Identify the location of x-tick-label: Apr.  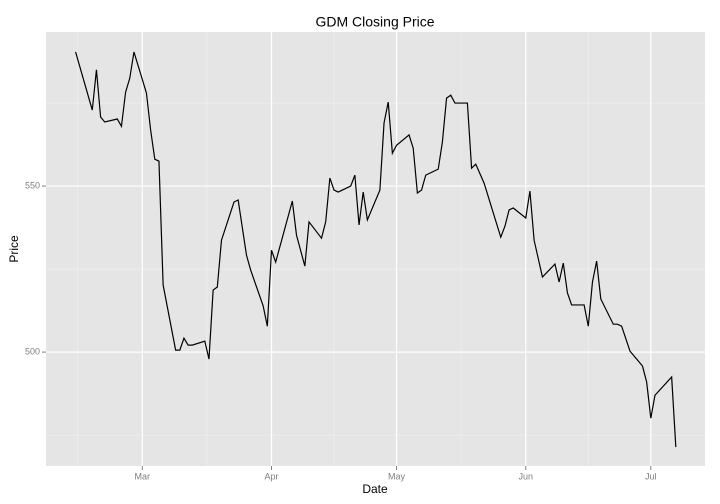
(271, 476).